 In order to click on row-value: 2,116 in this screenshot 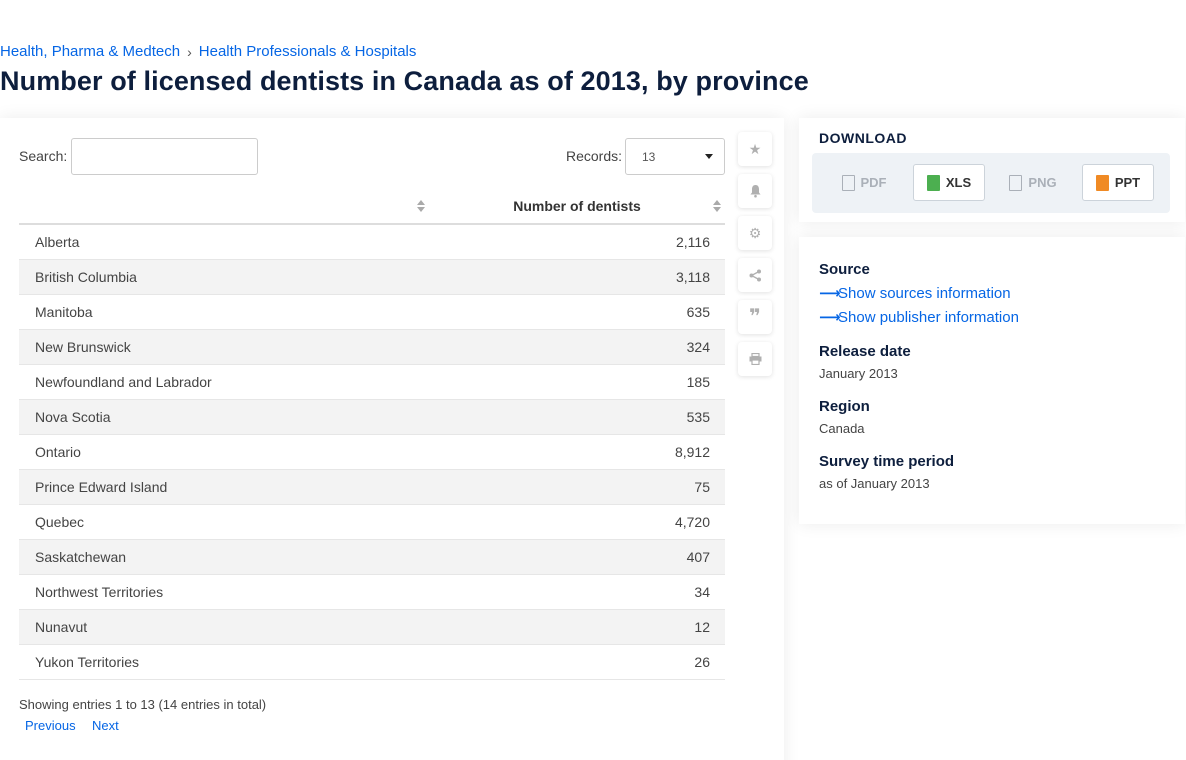, I will do `click(577, 242)`.